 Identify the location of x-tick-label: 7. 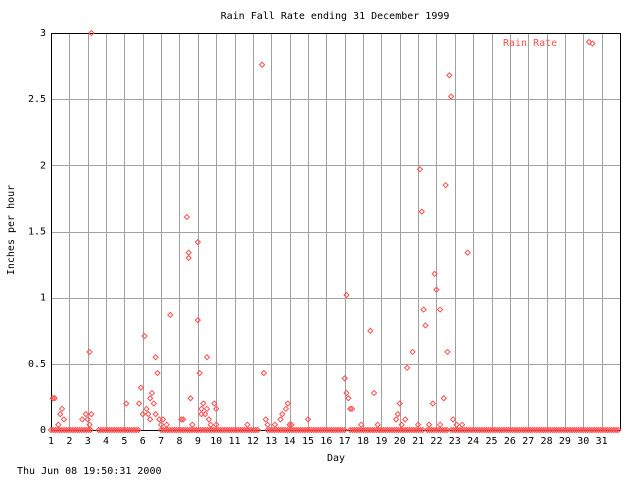
(161, 441).